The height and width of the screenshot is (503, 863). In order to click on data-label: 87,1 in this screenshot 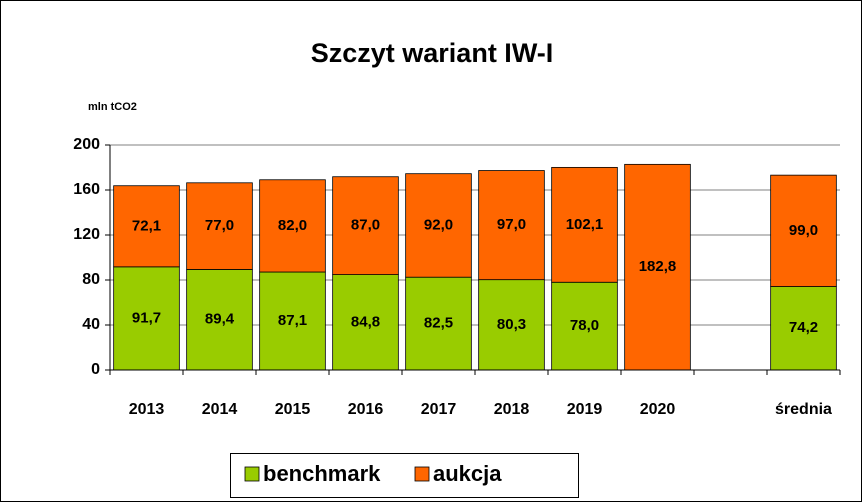, I will do `click(292, 320)`.